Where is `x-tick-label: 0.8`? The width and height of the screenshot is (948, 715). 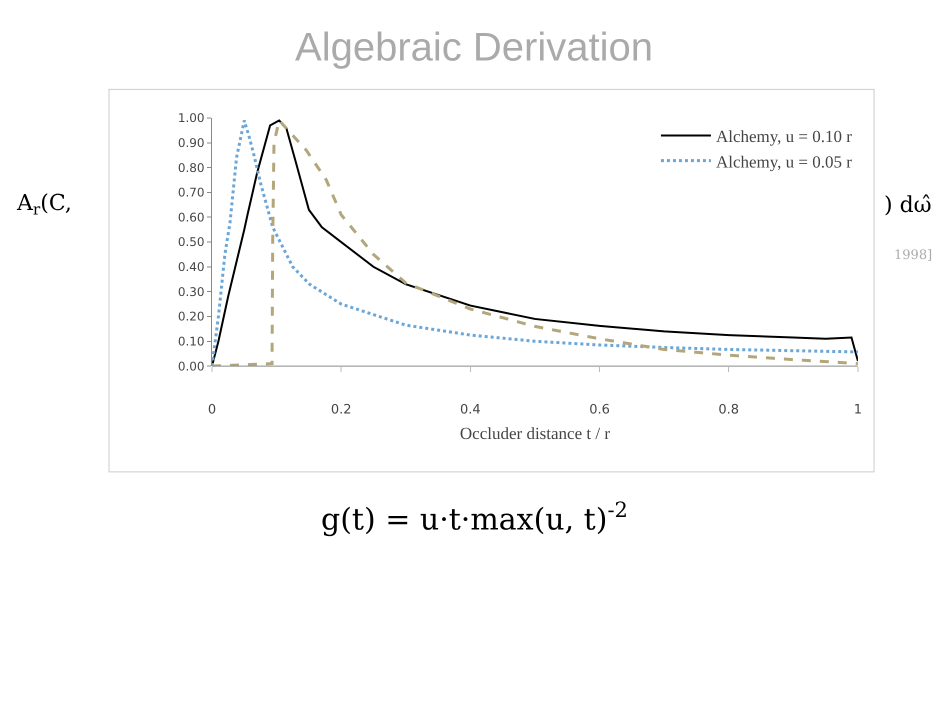
x-tick-label: 0.8 is located at coordinates (729, 410).